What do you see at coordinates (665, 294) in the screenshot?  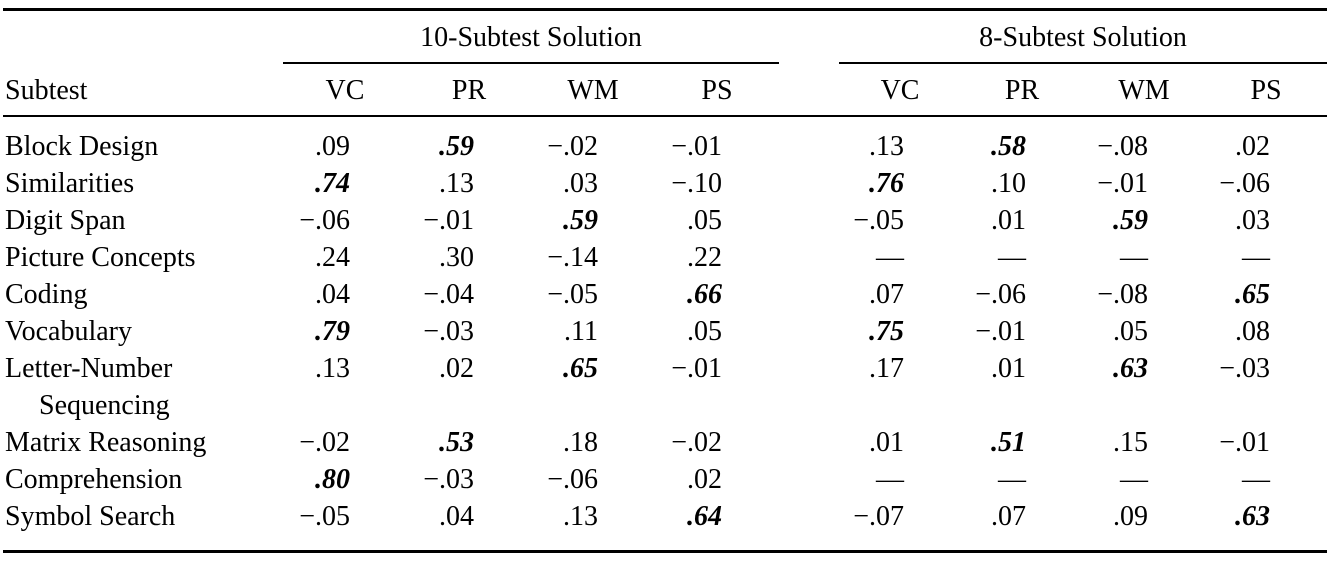 I see `table-row: Coding .04 −.04 −.05 .66 .07 −.06 −.08 .65` at bounding box center [665, 294].